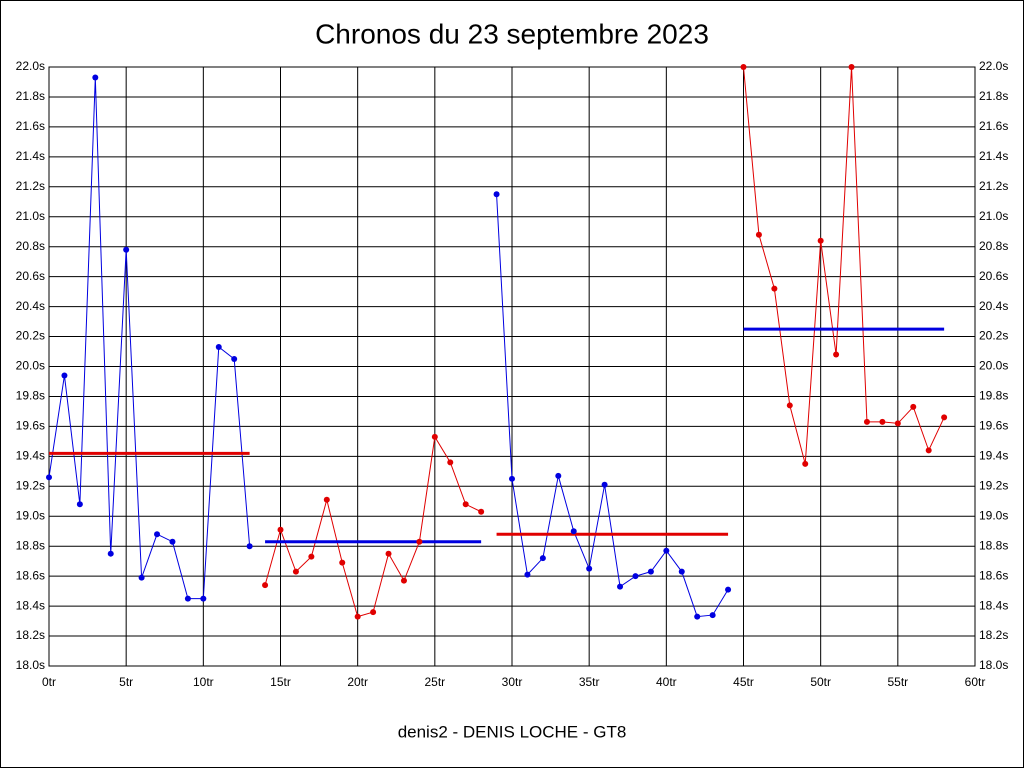 This screenshot has width=1024, height=768. What do you see at coordinates (30, 665) in the screenshot?
I see `y-tick-label: 18.0s` at bounding box center [30, 665].